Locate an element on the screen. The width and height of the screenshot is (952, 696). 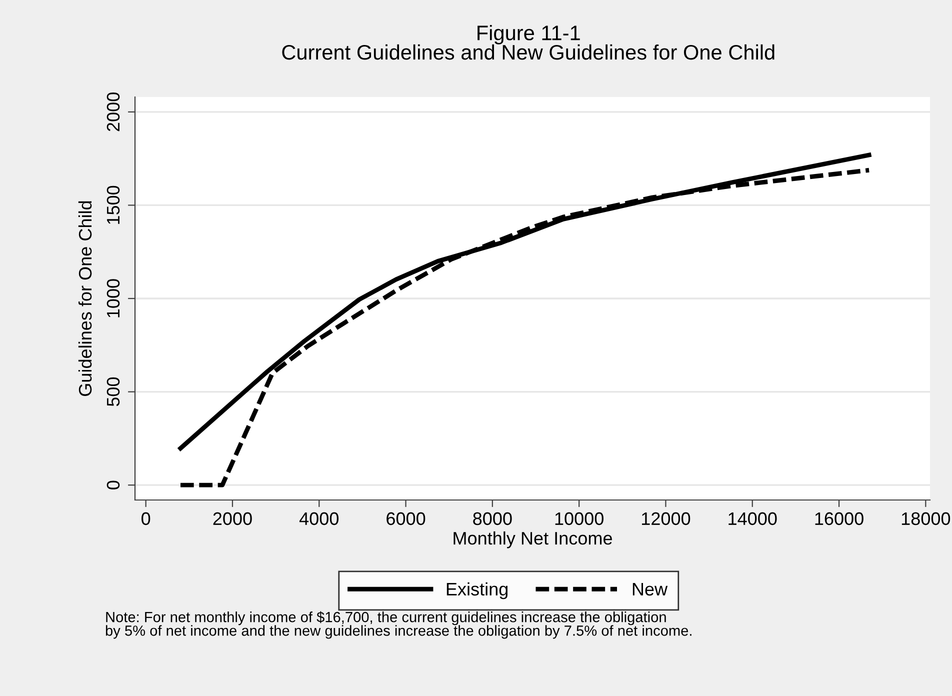
x-tick-label: 8000 is located at coordinates (492, 519).